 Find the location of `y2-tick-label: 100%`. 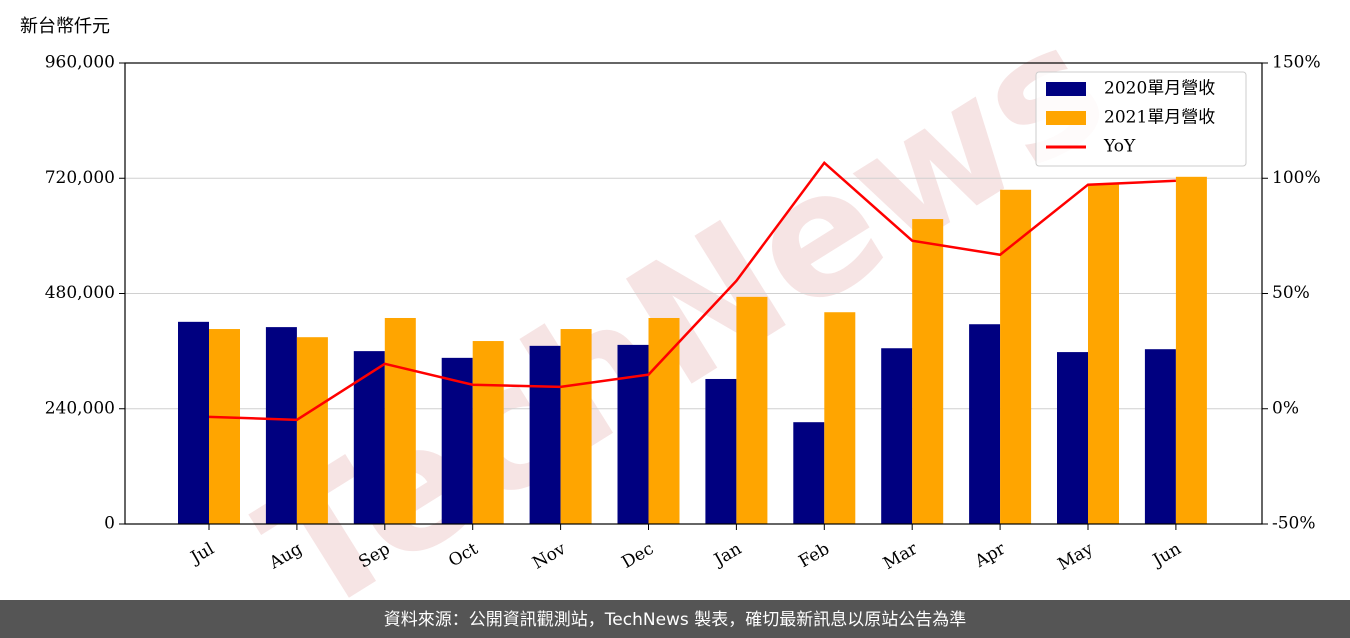

y2-tick-label: 100% is located at coordinates (1296, 178).